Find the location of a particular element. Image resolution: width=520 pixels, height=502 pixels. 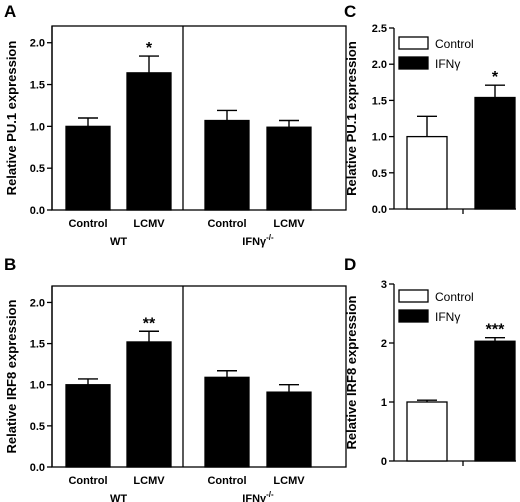

y-tick-label-d-3: 3 is located at coordinates (384, 285).